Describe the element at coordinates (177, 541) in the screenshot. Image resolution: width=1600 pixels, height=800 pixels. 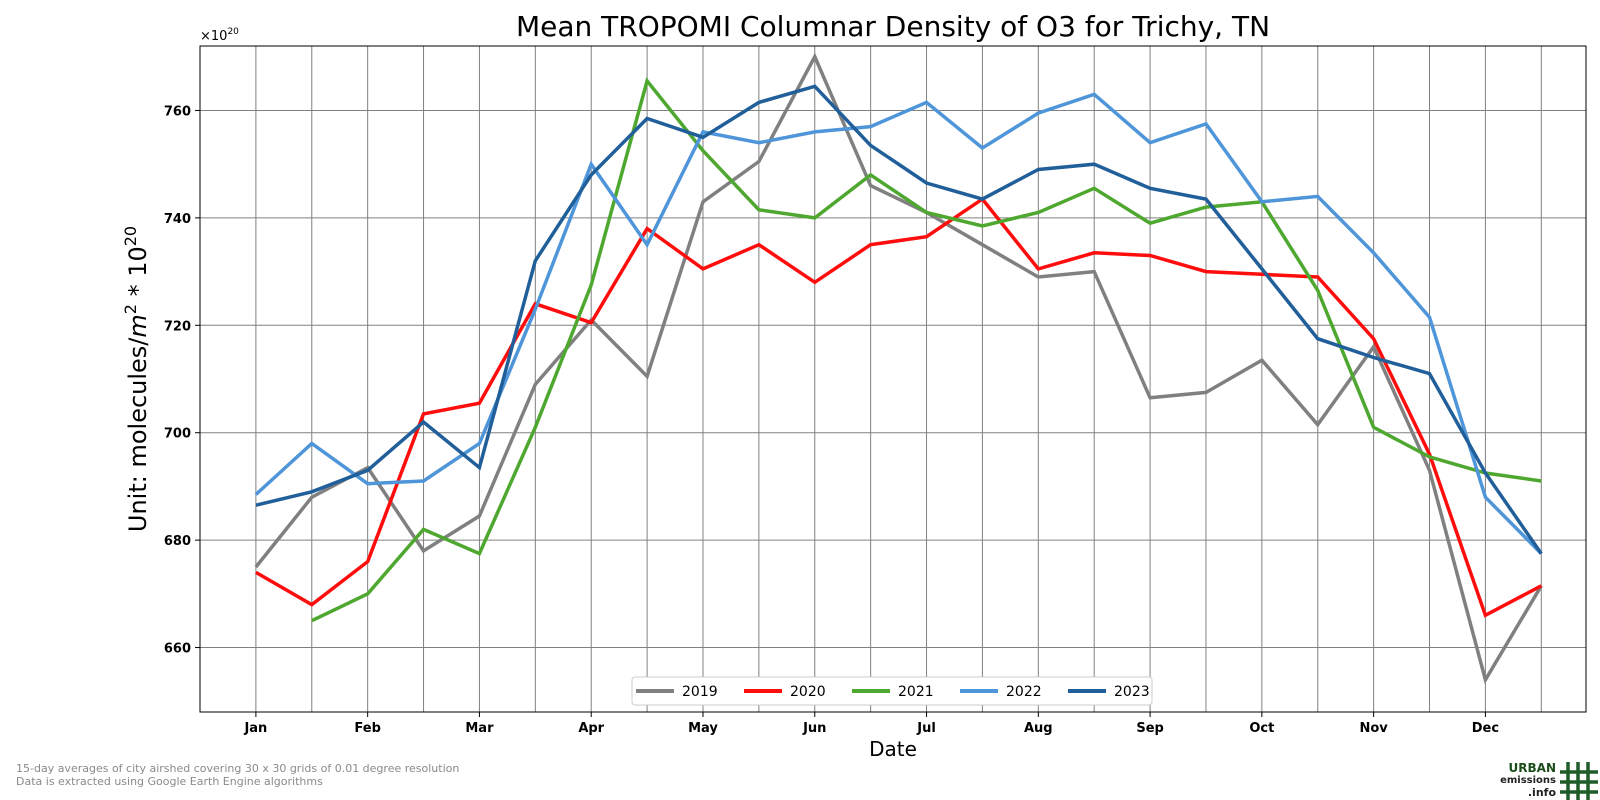
I see `y-tick-label: 680` at that location.